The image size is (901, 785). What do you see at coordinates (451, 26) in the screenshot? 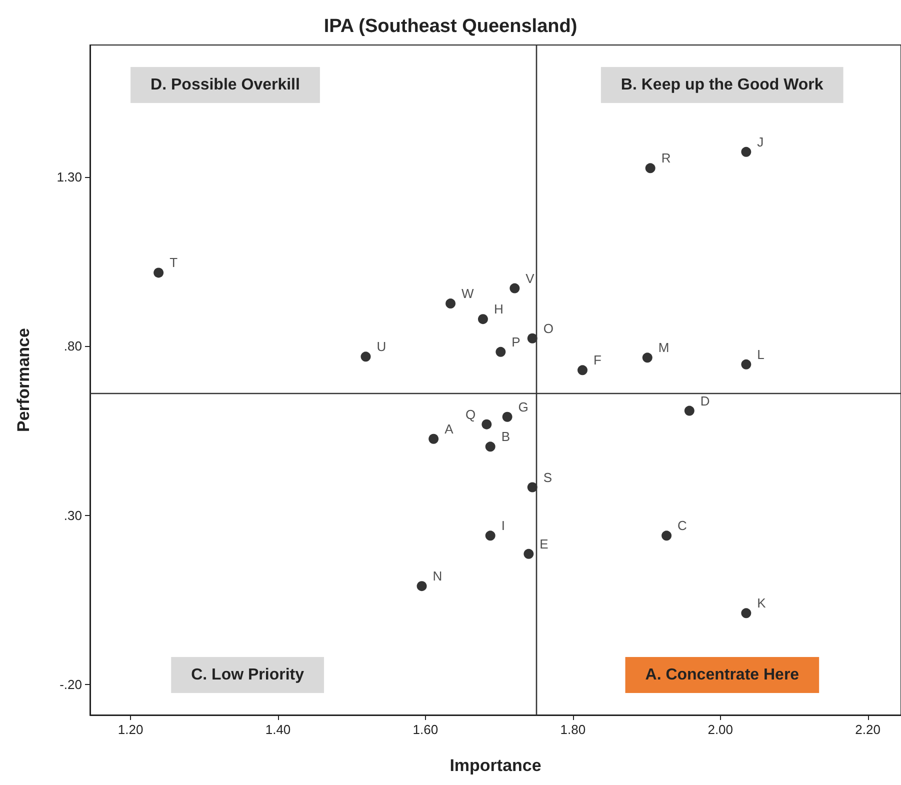
I see `chart-title: IPA (Southeast Queensland)` at bounding box center [451, 26].